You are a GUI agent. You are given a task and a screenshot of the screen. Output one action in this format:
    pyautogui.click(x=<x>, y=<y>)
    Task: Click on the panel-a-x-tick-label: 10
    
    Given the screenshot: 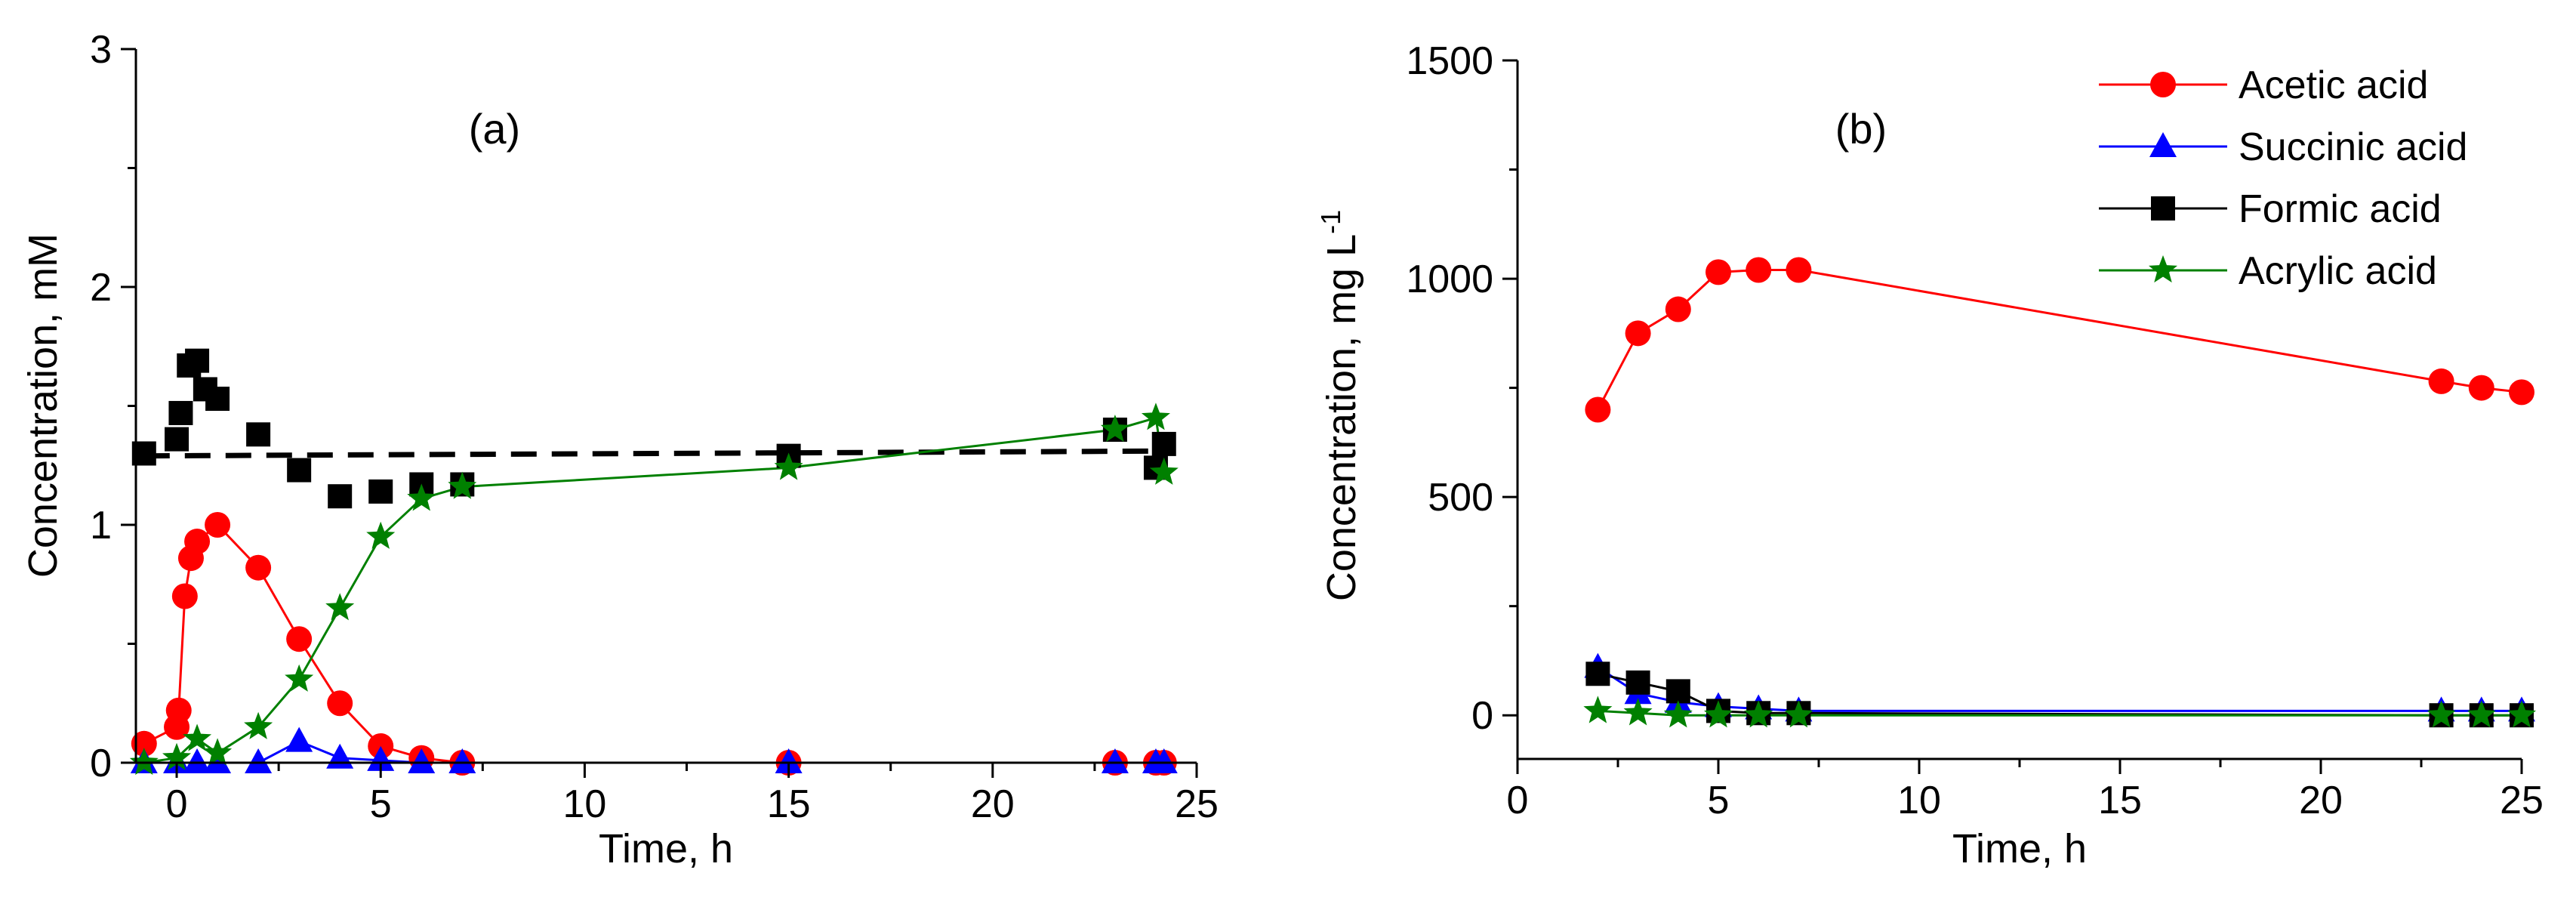 What is the action you would take?
    pyautogui.click(x=585, y=804)
    